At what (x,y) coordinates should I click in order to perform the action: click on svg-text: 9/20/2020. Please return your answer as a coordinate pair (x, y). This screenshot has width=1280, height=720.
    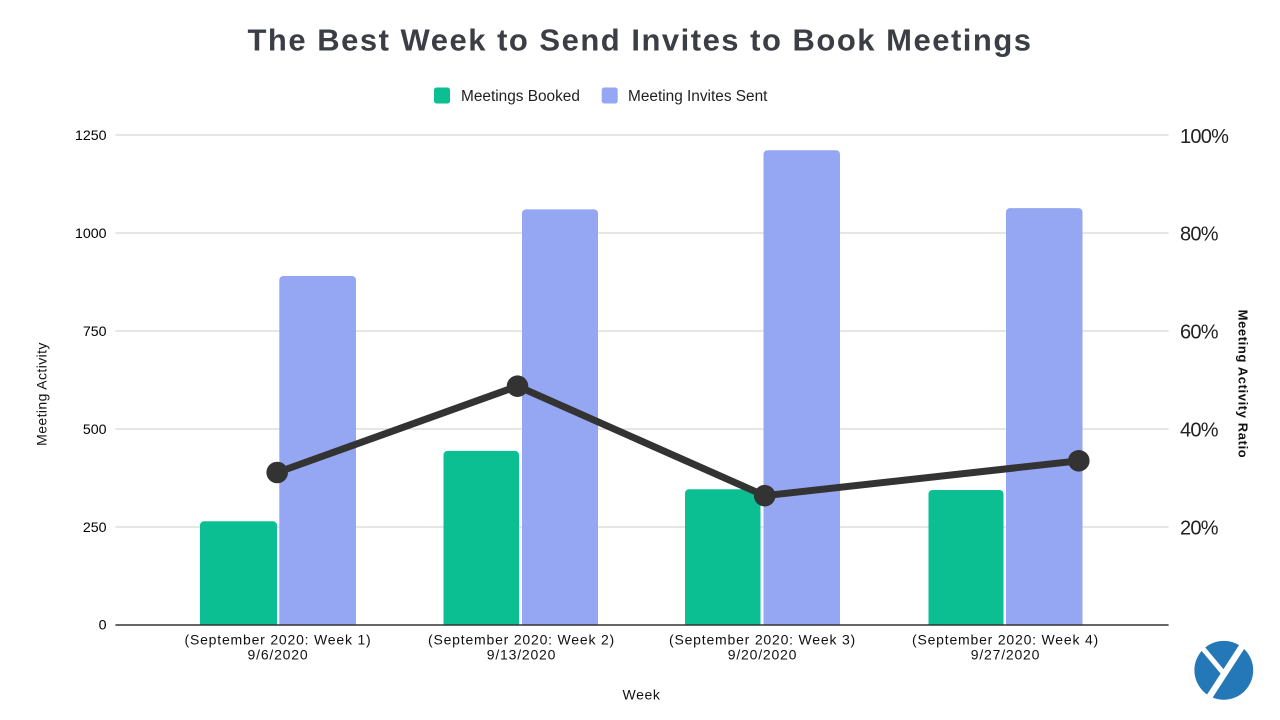
    Looking at the image, I should click on (762, 654).